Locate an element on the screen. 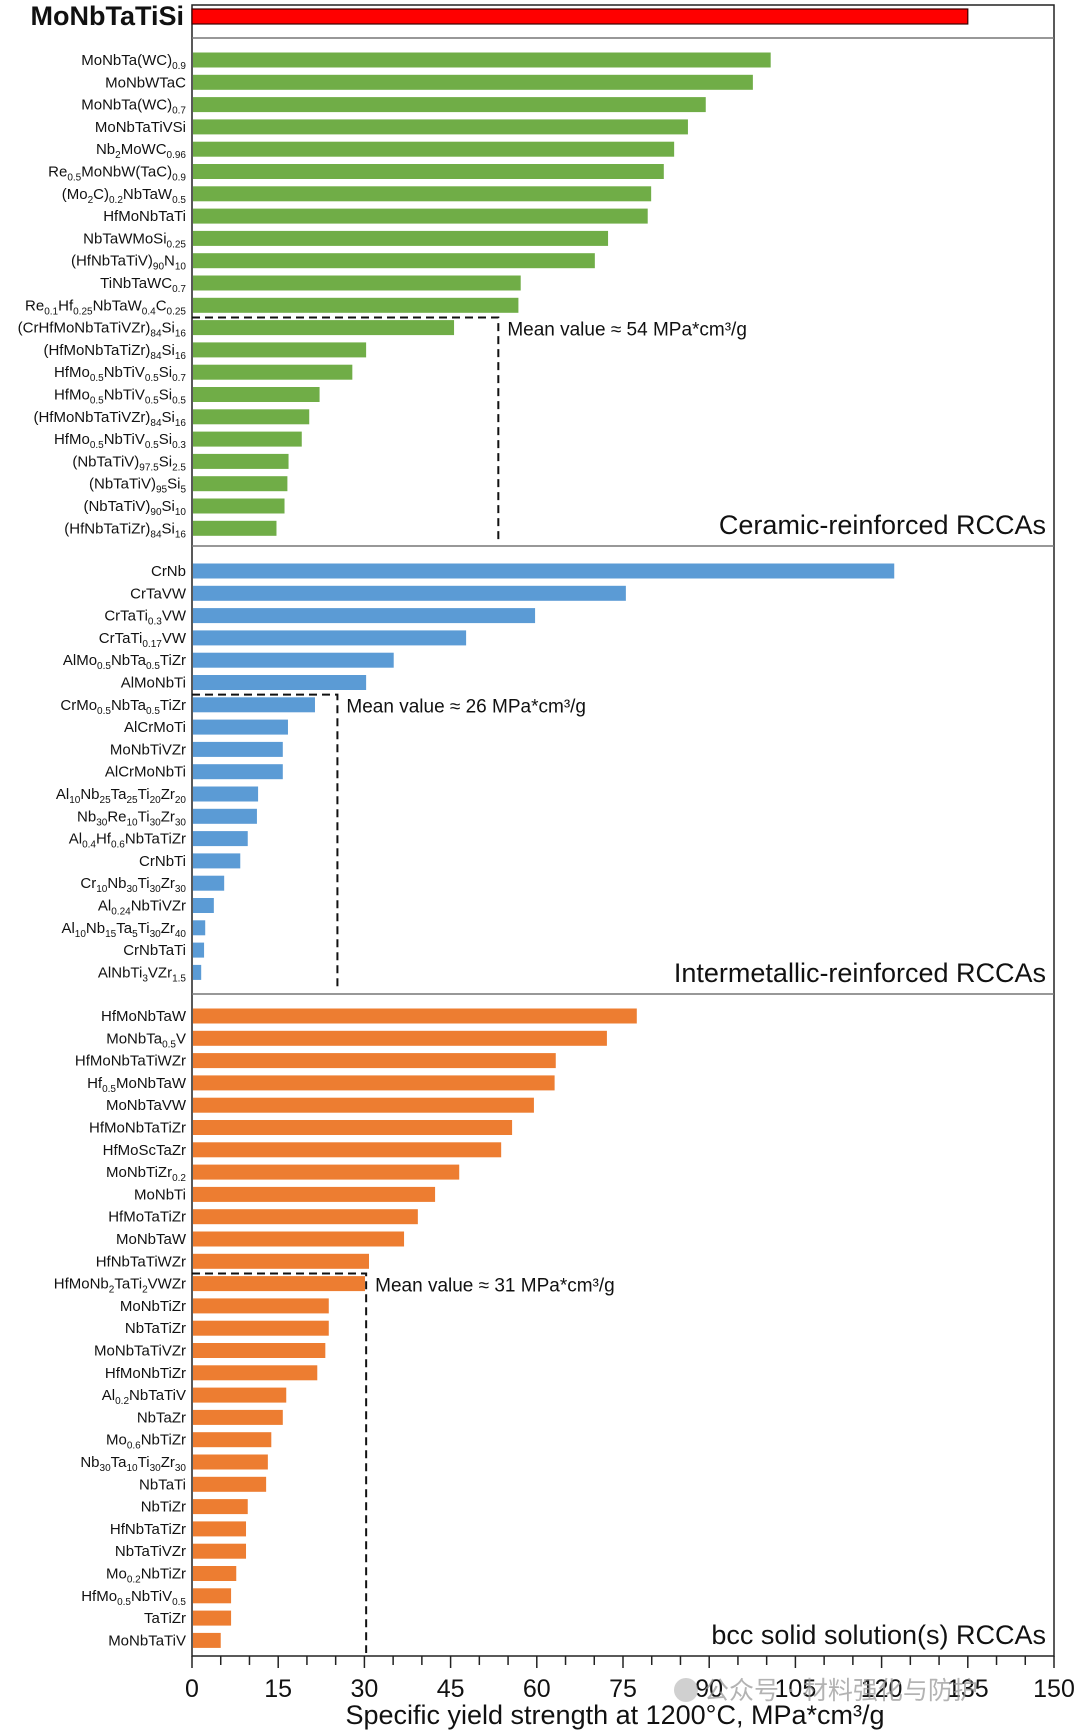 The width and height of the screenshot is (1080, 1733). category-label: CrMo0.5NbTa0.5TiZr is located at coordinates (123, 707).